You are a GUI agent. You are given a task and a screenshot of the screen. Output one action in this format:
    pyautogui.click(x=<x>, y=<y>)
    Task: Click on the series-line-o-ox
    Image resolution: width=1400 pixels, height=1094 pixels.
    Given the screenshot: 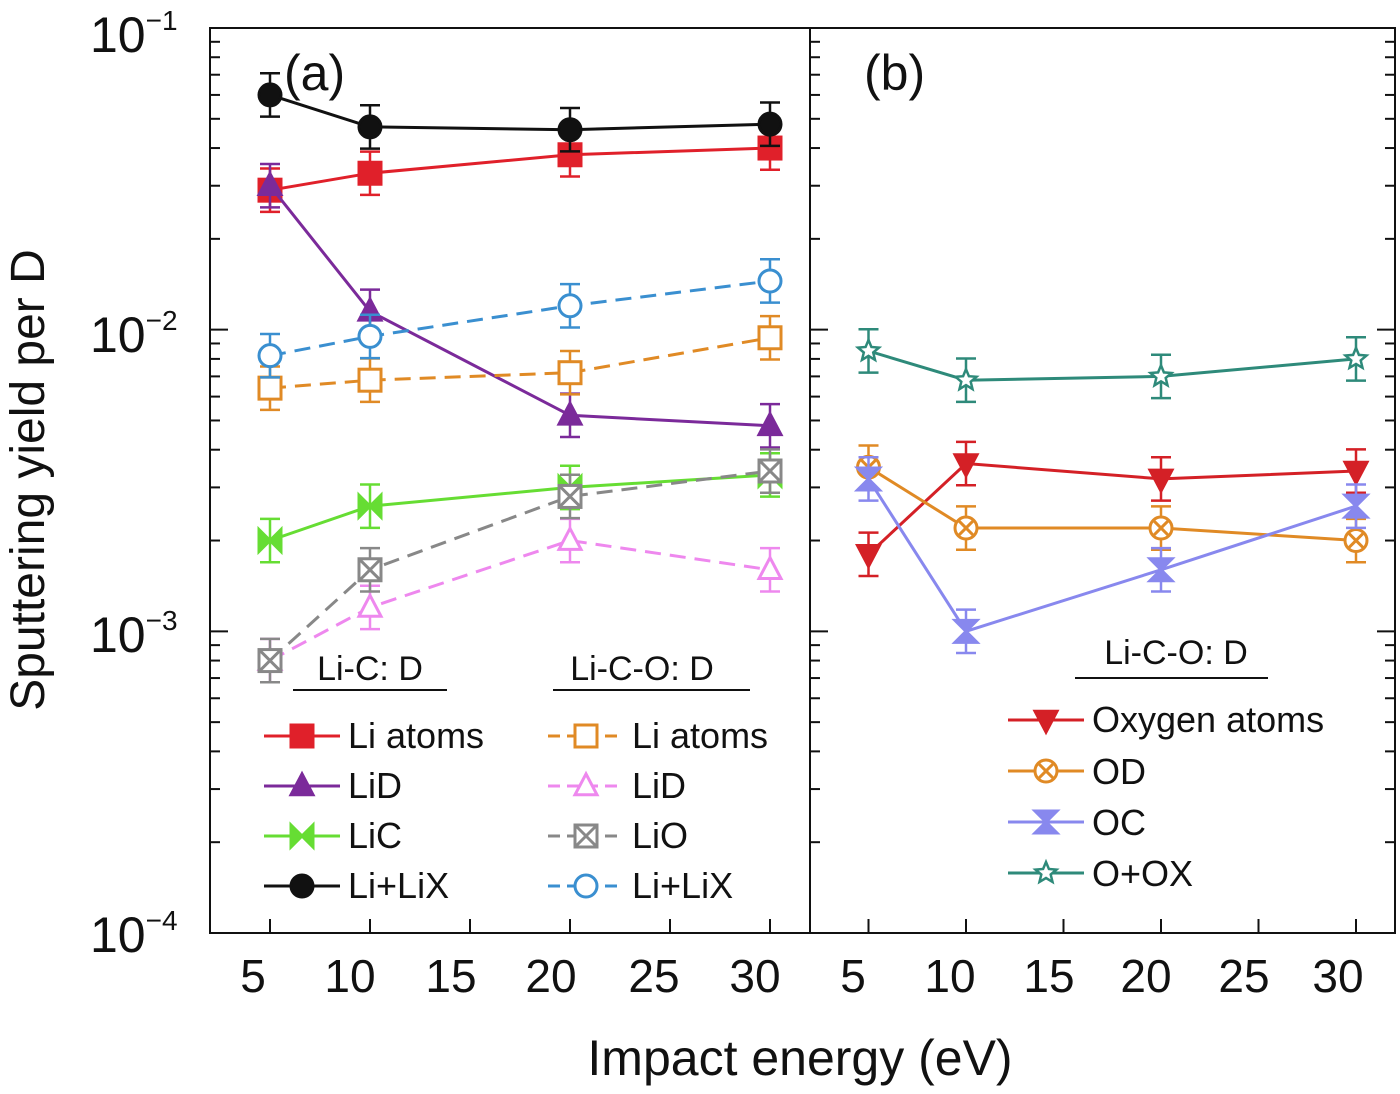 What is the action you would take?
    pyautogui.click(x=1112, y=365)
    